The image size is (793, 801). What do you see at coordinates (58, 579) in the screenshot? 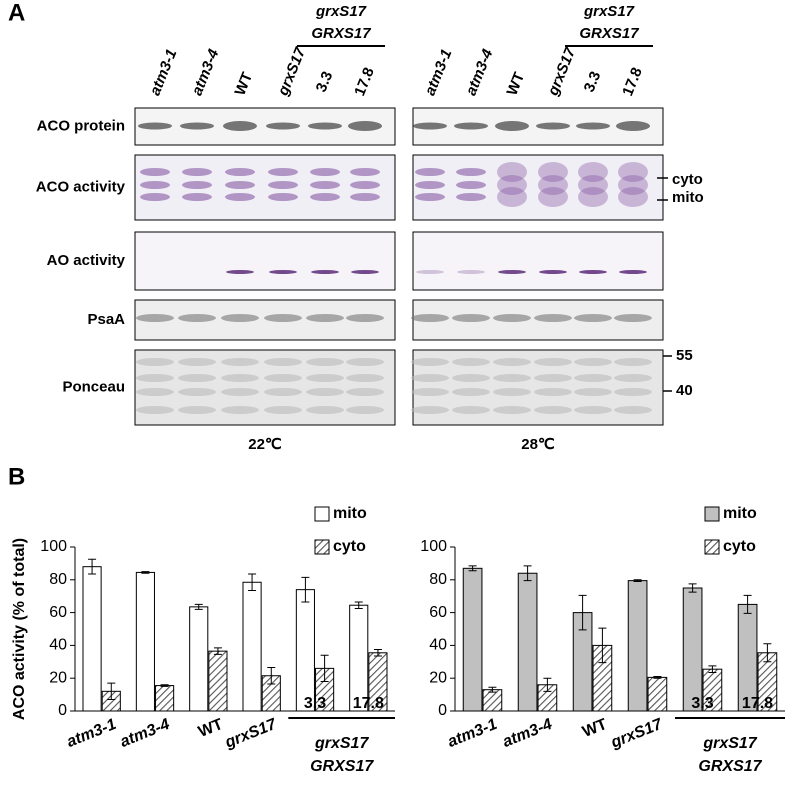
I see `y-tick-label: 80` at bounding box center [58, 579].